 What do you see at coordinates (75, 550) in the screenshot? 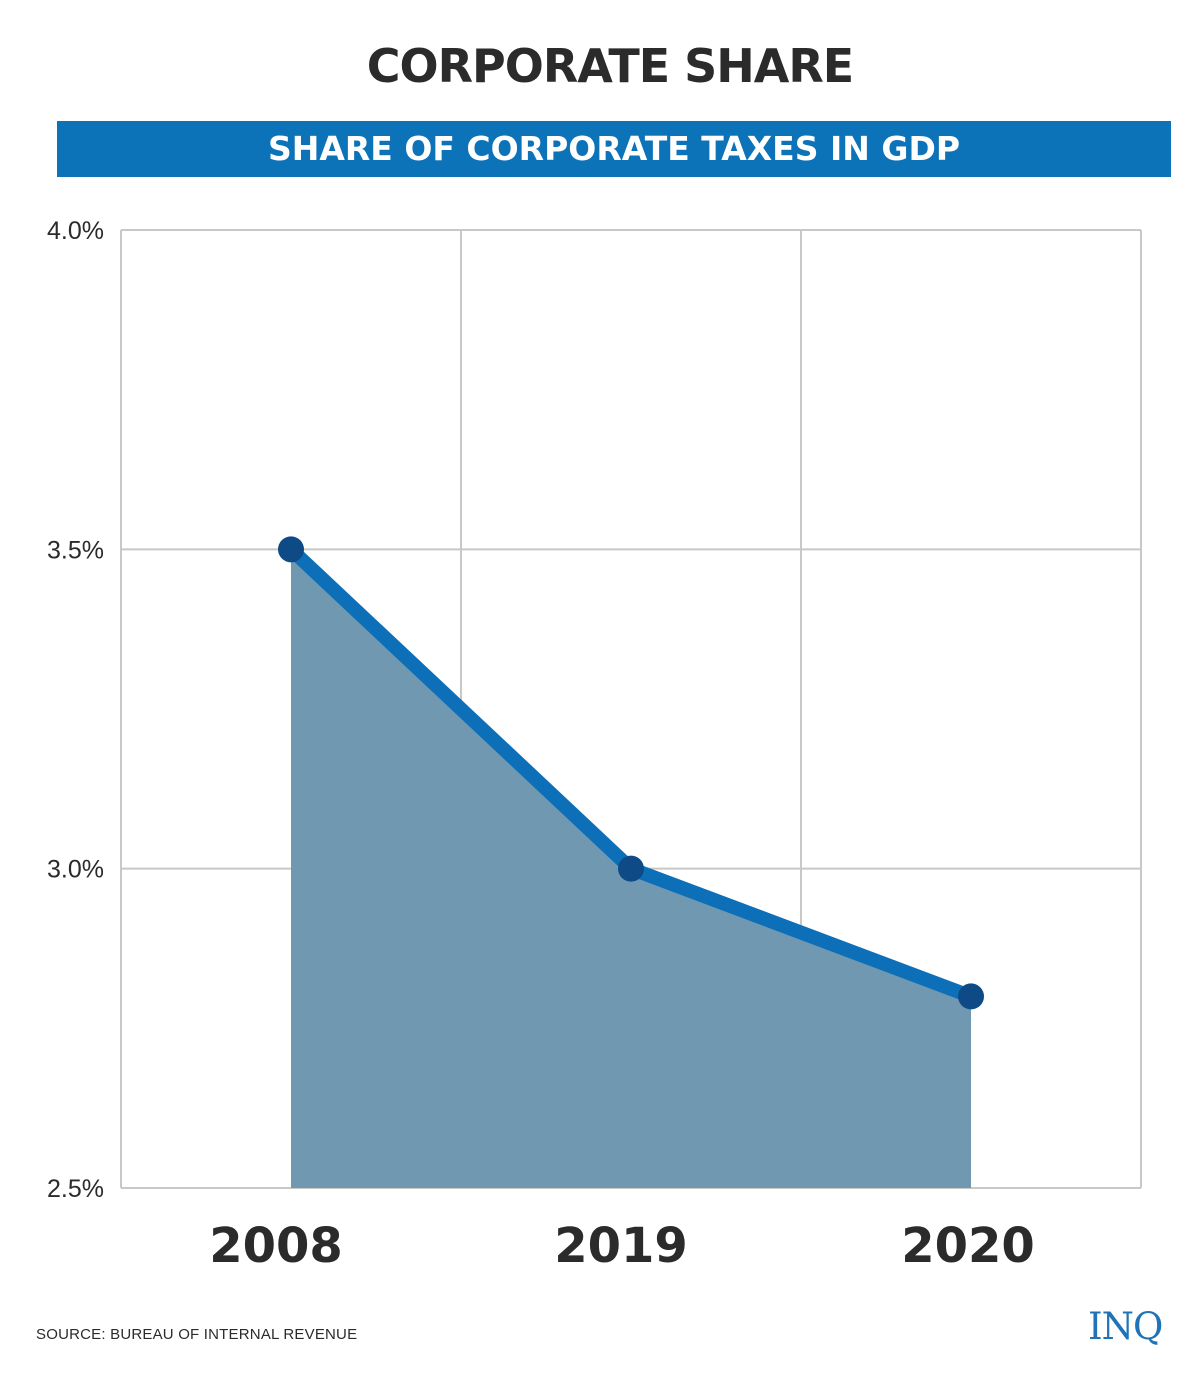
I see `y-tick-label: 3.5%` at bounding box center [75, 550].